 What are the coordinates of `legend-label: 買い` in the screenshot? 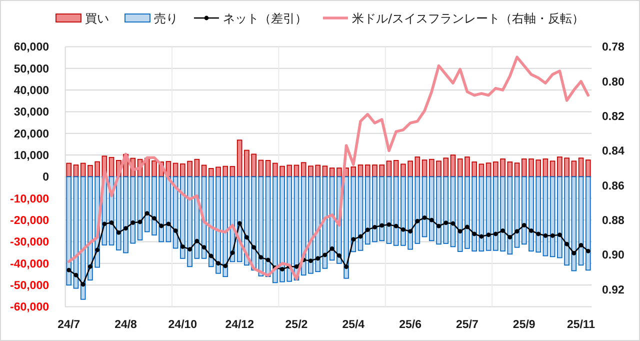 It's located at (96, 18).